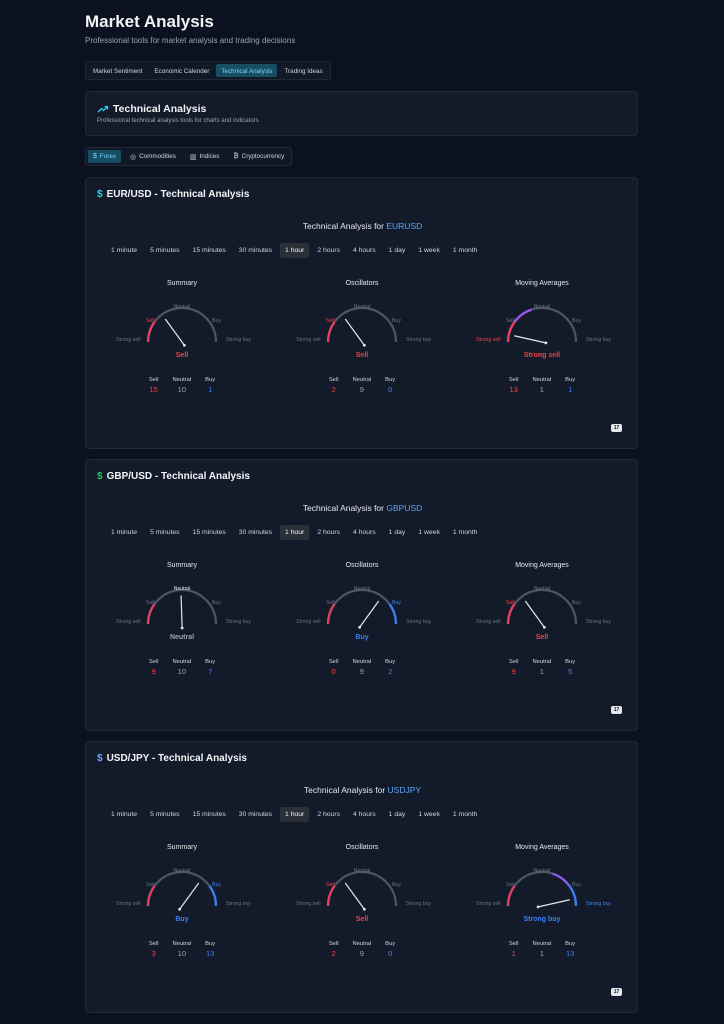  What do you see at coordinates (362, 919) in the screenshot?
I see `gauge-rating: Sell` at bounding box center [362, 919].